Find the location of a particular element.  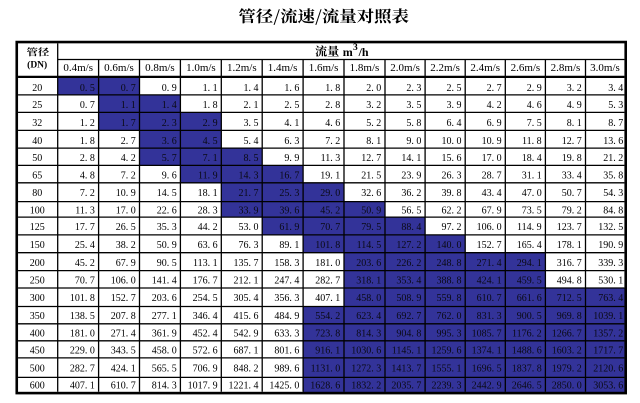

svg-text: 140. 0 is located at coordinates (449, 245).